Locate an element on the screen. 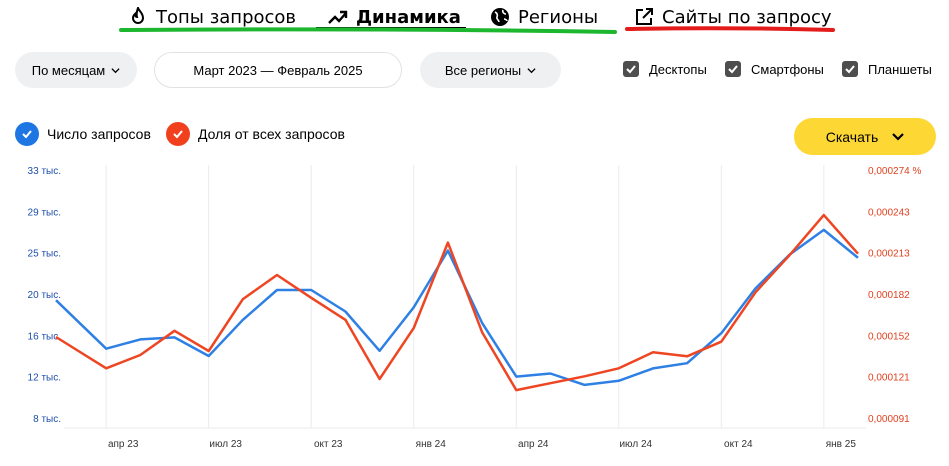  y-left-tick-label: 16 тыс. is located at coordinates (44, 336).